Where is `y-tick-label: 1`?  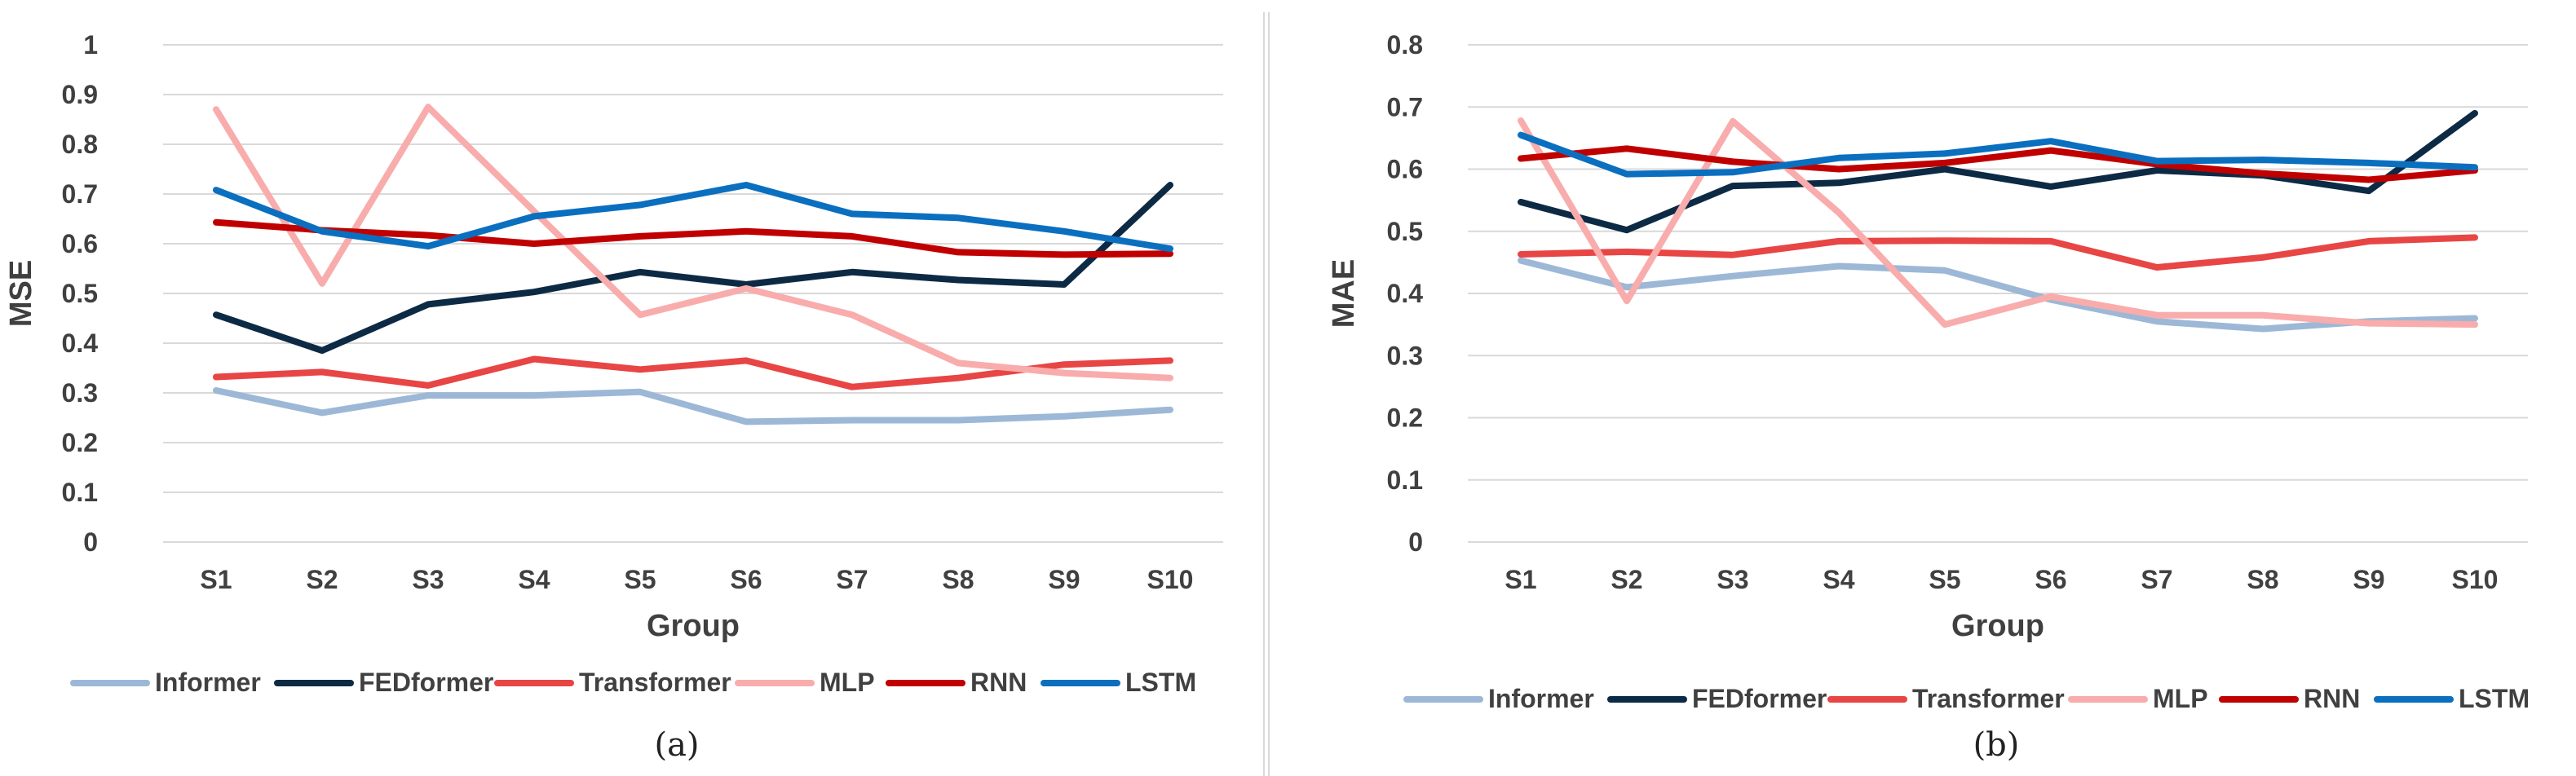 y-tick-label: 1 is located at coordinates (90, 45).